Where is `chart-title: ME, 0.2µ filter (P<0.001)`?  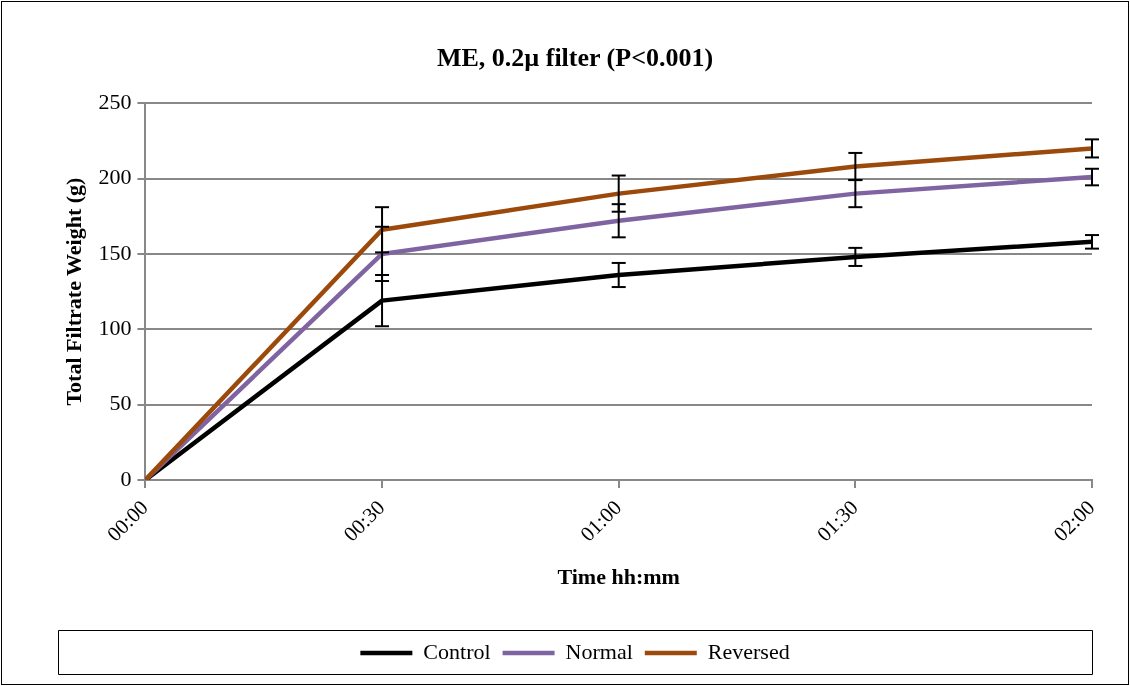
chart-title: ME, 0.2µ filter (P<0.001) is located at coordinates (575, 58).